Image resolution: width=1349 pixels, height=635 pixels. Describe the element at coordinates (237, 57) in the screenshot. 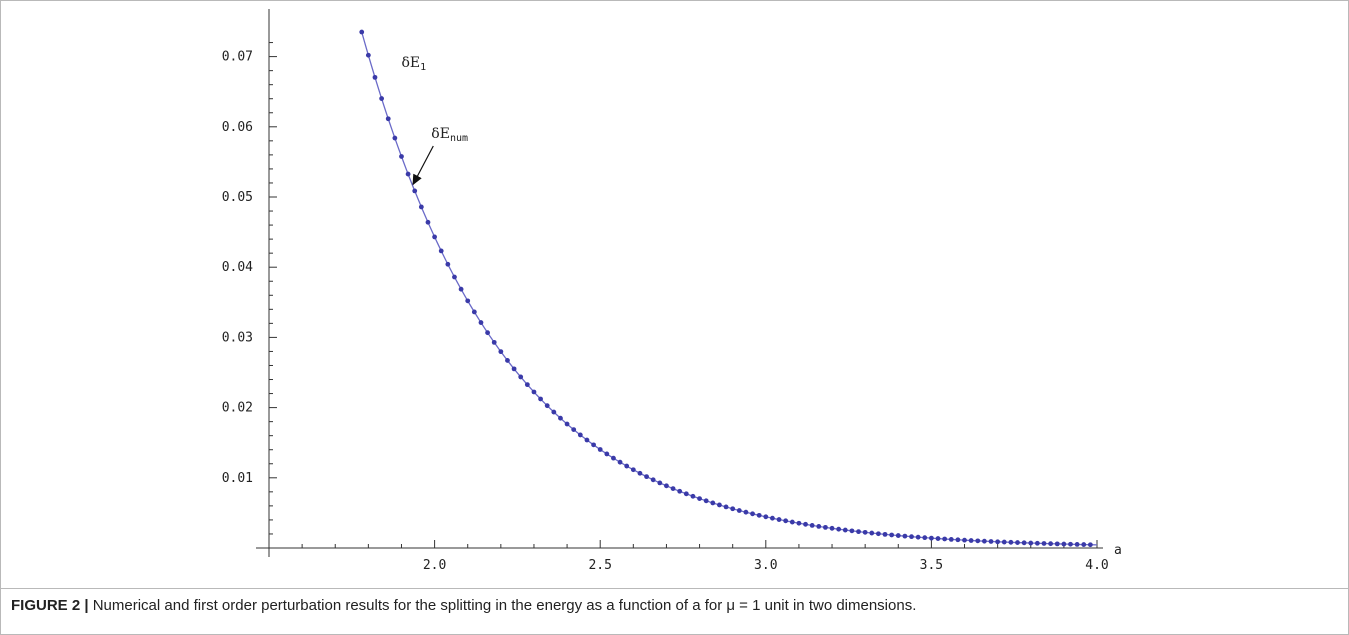

I see `y-tick-label: 0.07` at that location.